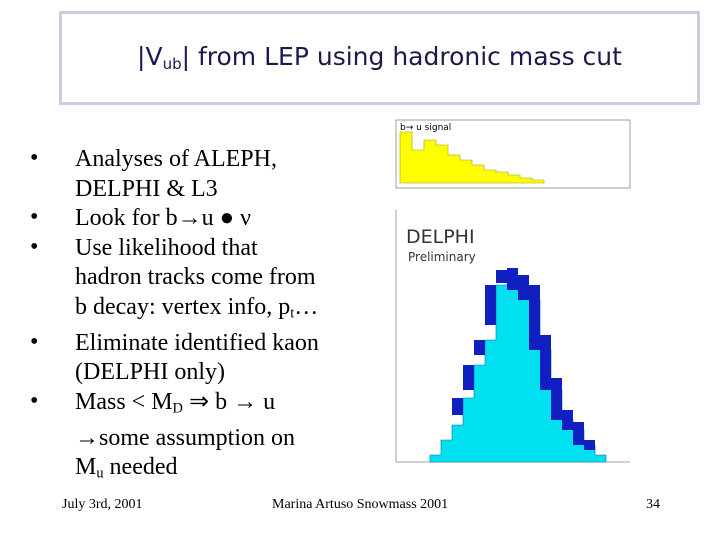 The image size is (720, 540). What do you see at coordinates (140, 467) in the screenshot?
I see `text-run: needed` at bounding box center [140, 467].